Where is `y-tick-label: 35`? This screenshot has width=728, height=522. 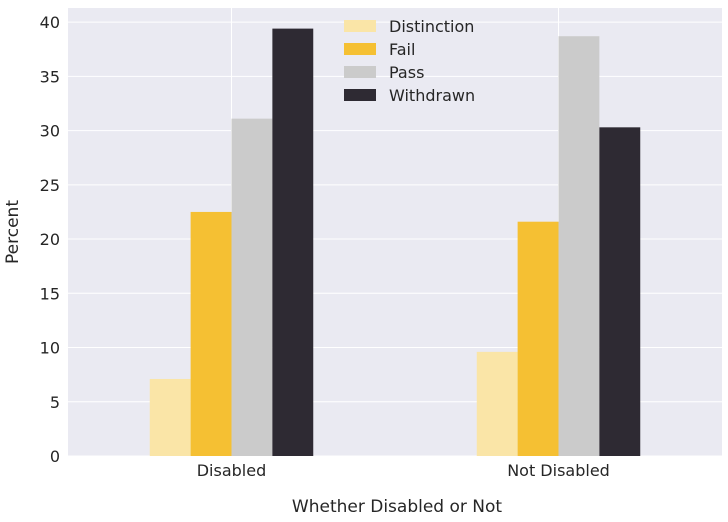
y-tick-label: 35 is located at coordinates (50, 76).